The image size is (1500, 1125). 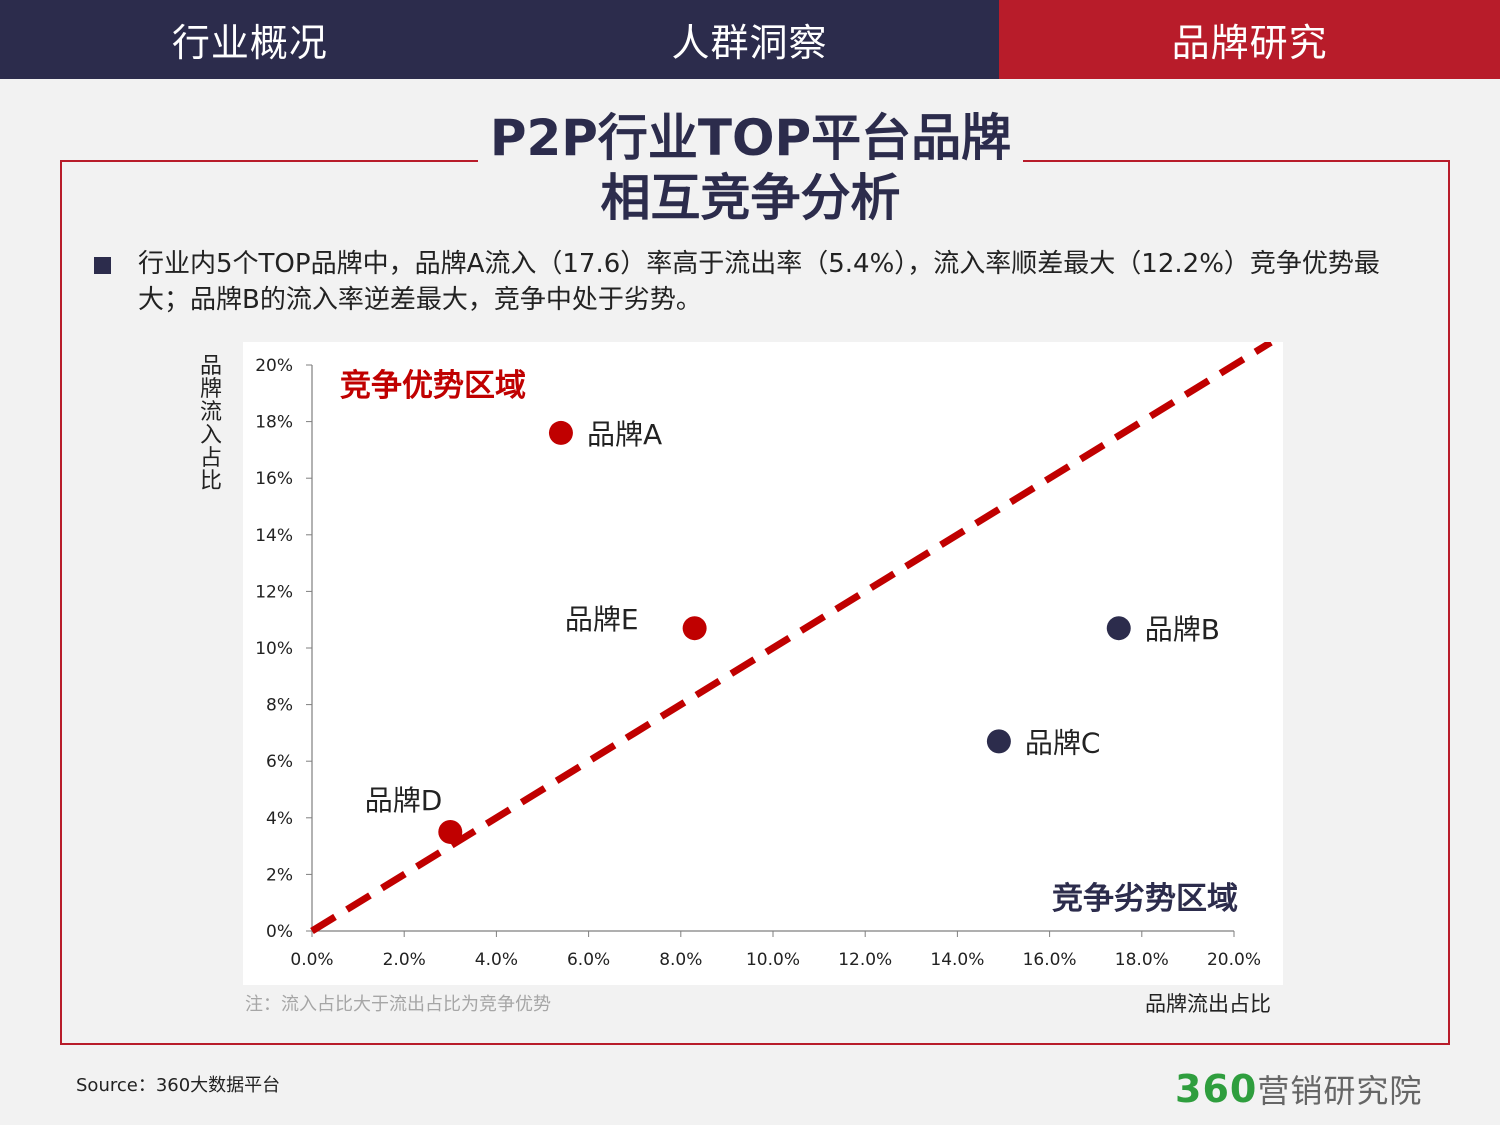 I want to click on page-title-line2: 相互竞争分析, so click(x=750, y=198).